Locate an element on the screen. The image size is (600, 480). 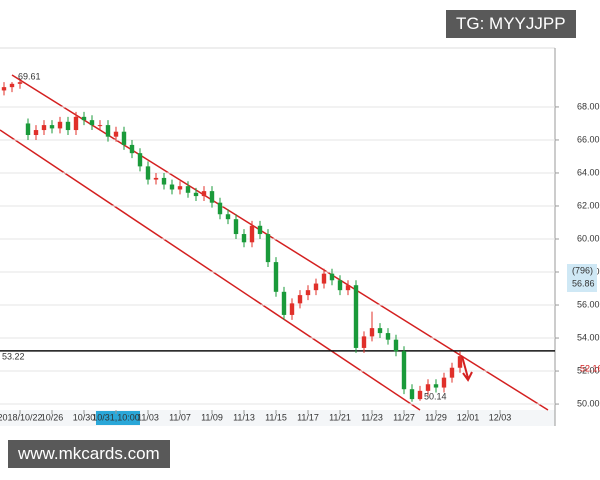
y-tick-label: 52.00 is located at coordinates (588, 370).